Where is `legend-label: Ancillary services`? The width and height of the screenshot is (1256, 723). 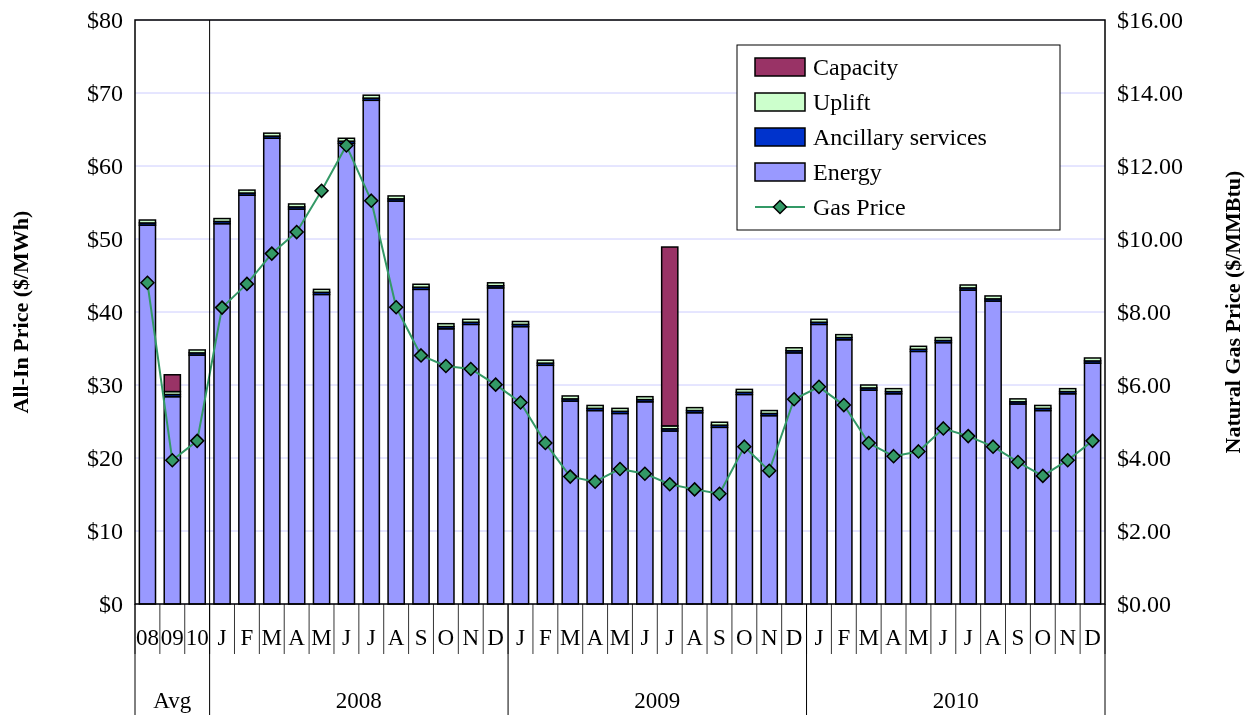 legend-label: Ancillary services is located at coordinates (900, 137).